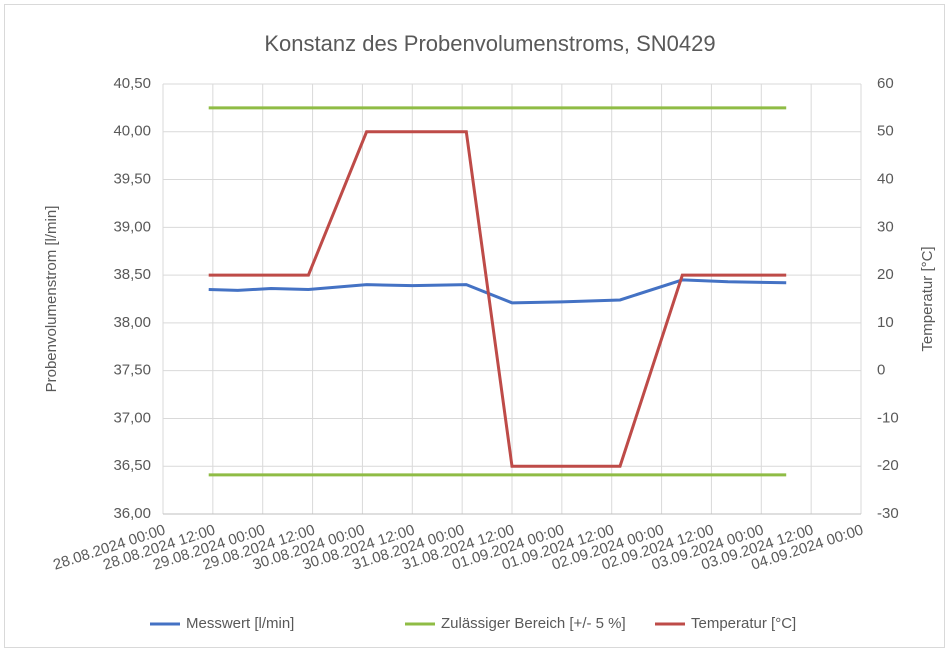 This screenshot has height=657, width=950. What do you see at coordinates (240, 623) in the screenshot?
I see `legend-label: Messwert [l/min]` at bounding box center [240, 623].